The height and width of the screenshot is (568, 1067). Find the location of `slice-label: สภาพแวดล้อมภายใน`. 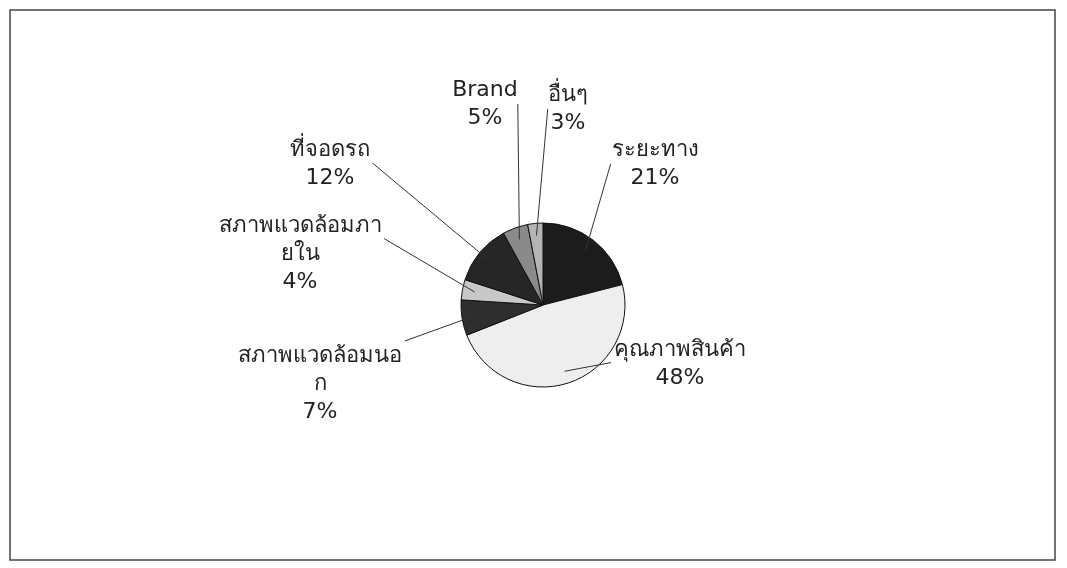

slice-label: สภาพแวดล้อมภายใน is located at coordinates (300, 238).